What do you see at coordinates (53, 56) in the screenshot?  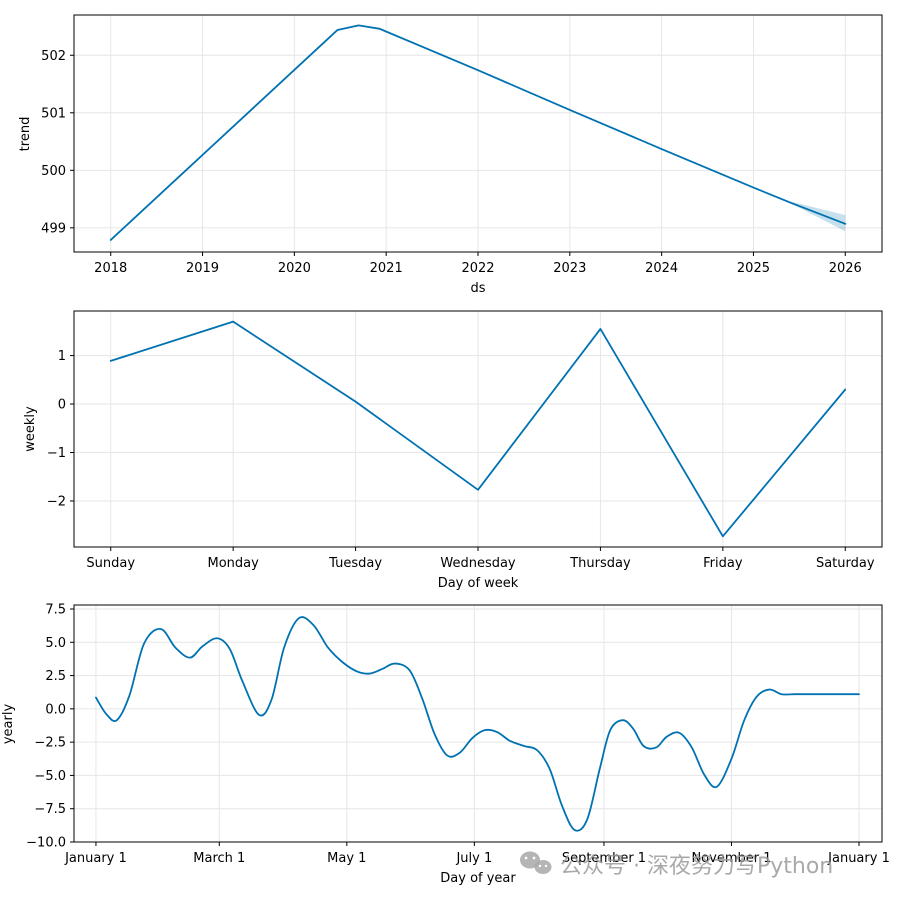 I see `trend-y-tick-label: 502` at bounding box center [53, 56].